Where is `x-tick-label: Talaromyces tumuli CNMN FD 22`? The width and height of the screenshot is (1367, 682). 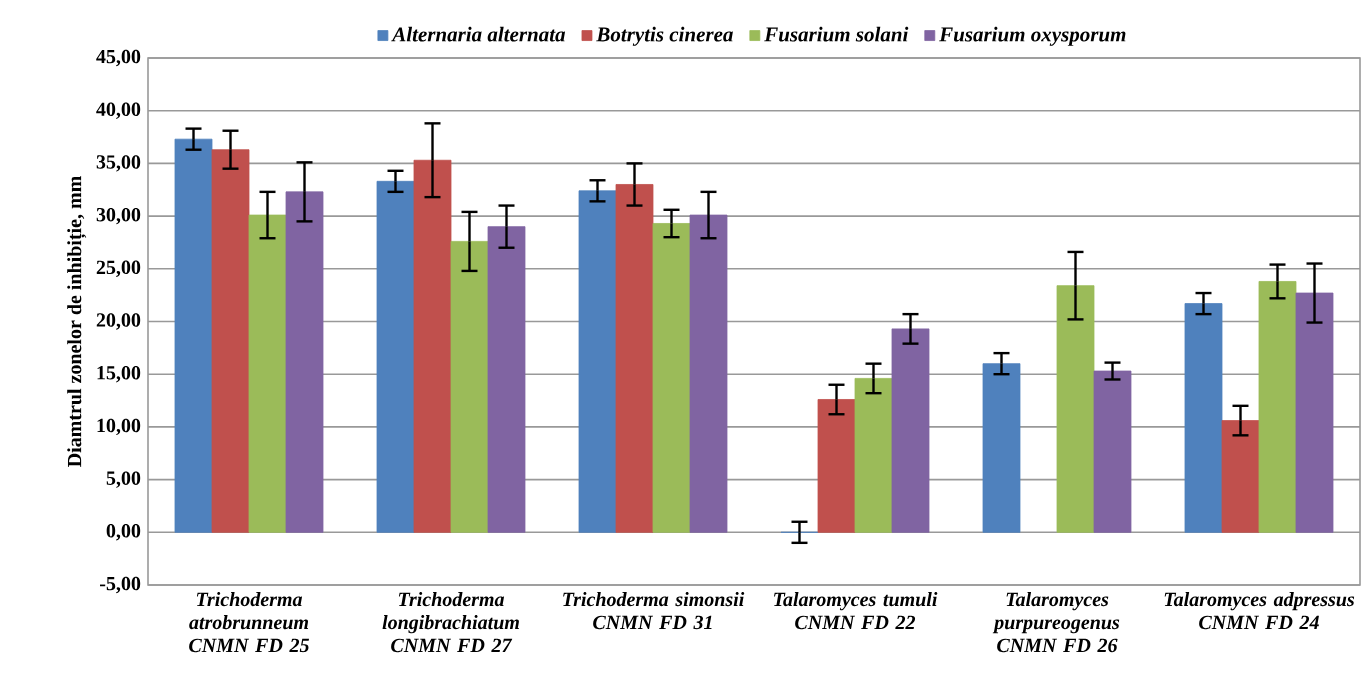 x-tick-label: Talaromyces tumuli CNMN FD 22 is located at coordinates (856, 611).